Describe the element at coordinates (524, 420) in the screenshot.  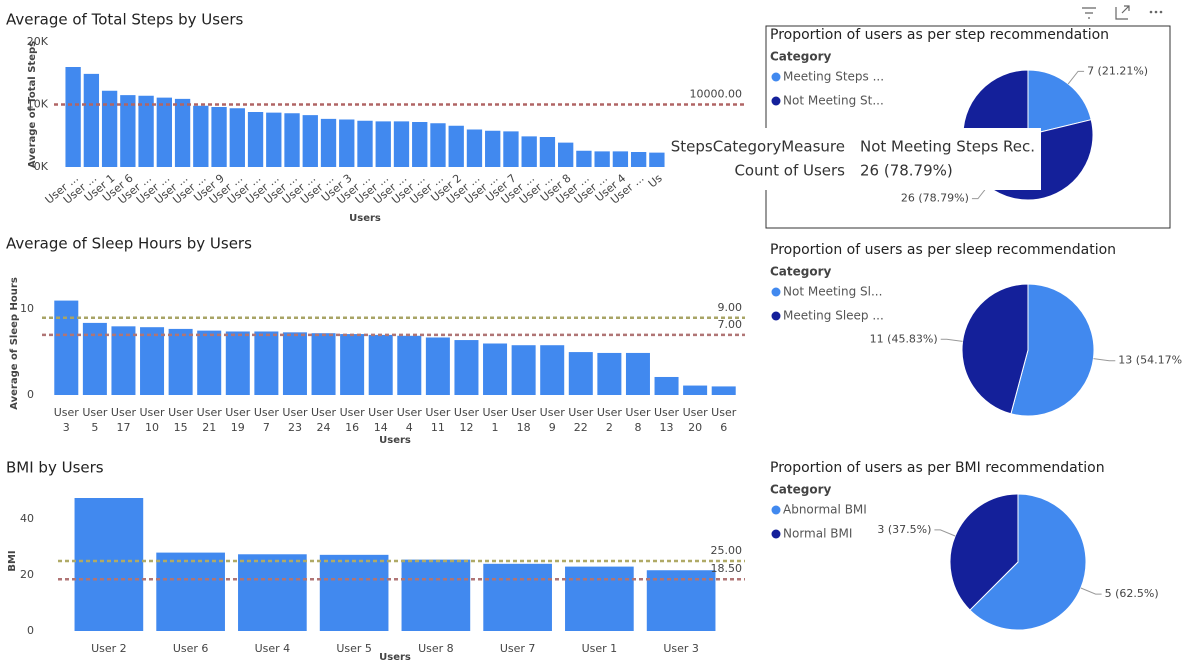
I see `x-tick-label: User 18` at that location.